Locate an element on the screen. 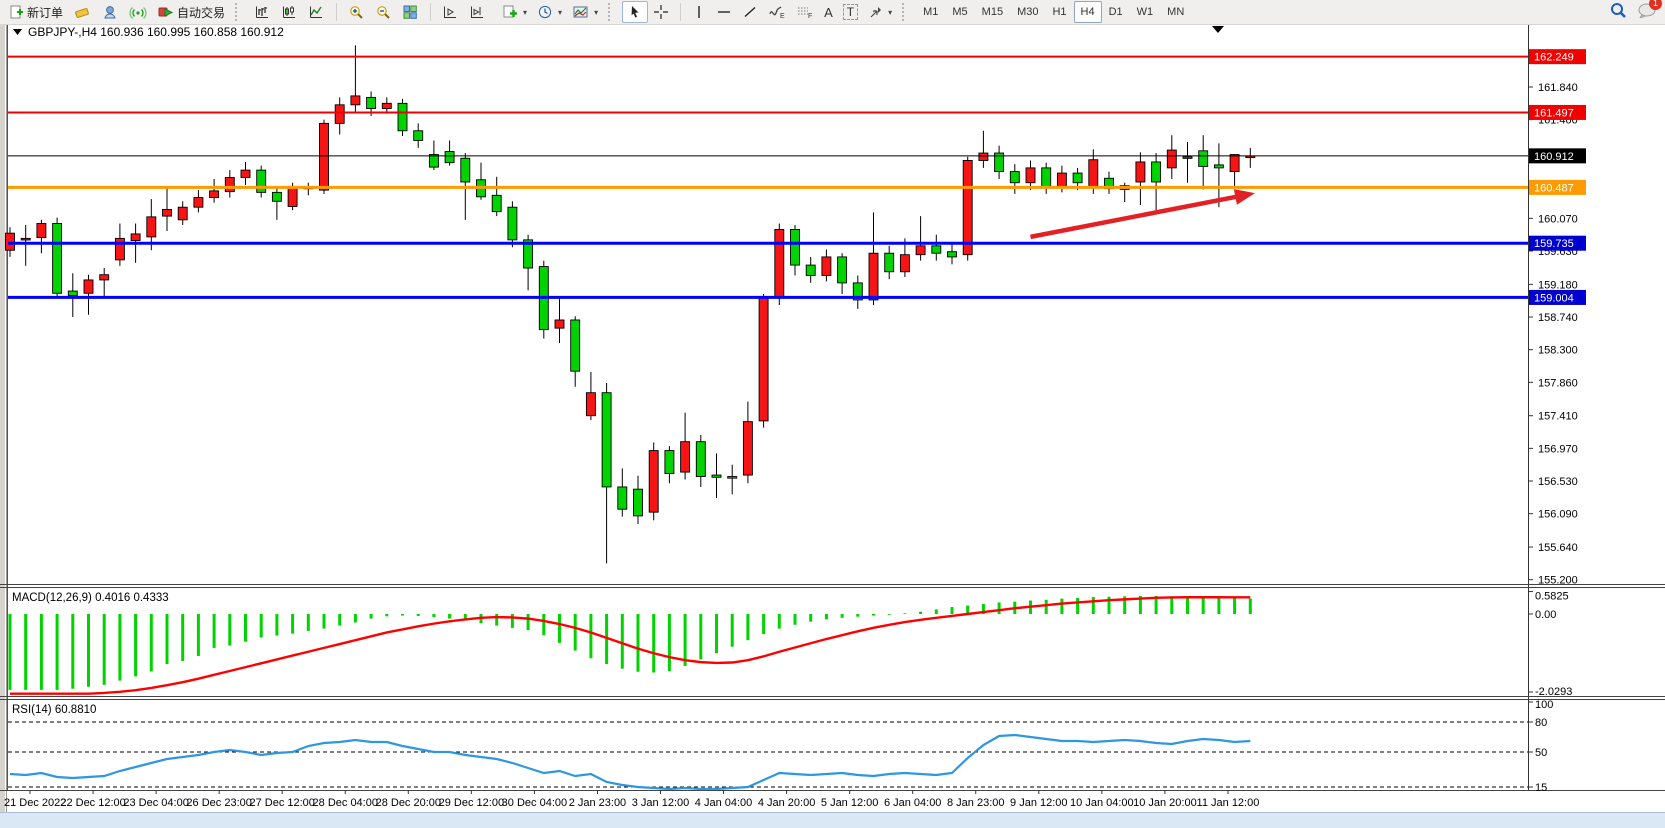  new-order-label: 新订单 is located at coordinates (45, 12).